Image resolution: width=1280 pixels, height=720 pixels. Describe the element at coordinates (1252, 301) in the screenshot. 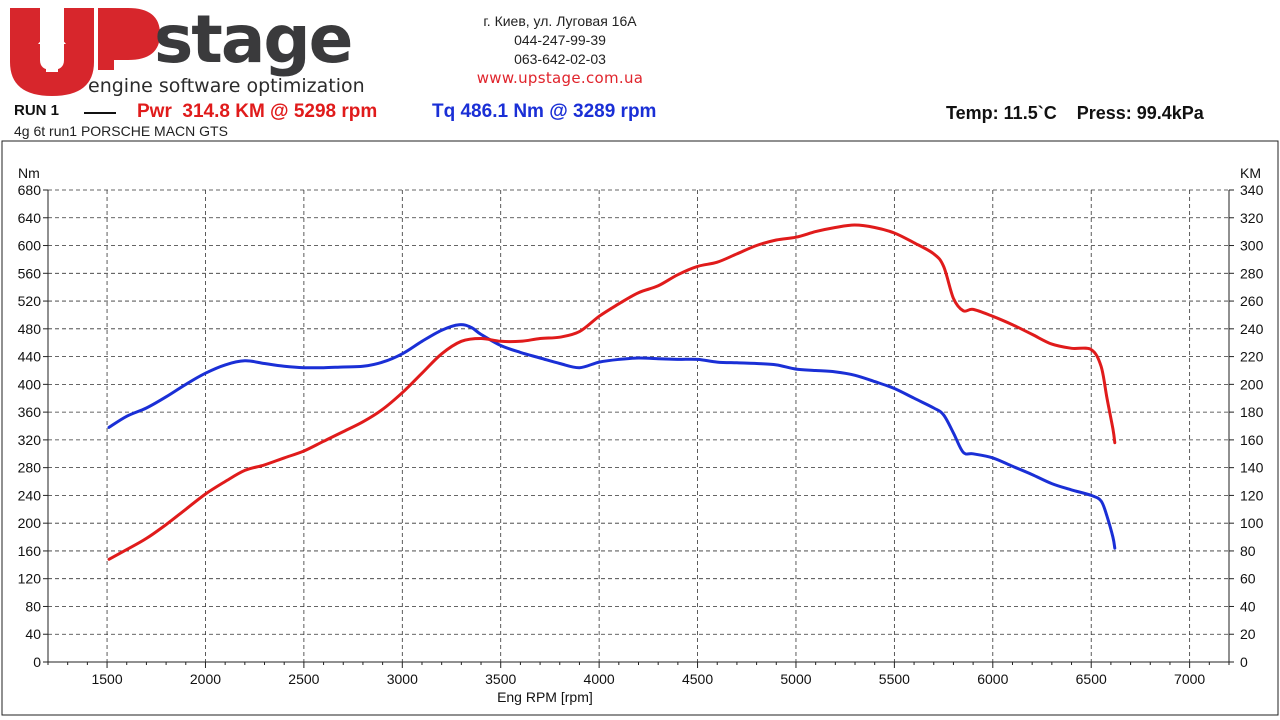

I see `y-tick-label-right: 260` at that location.